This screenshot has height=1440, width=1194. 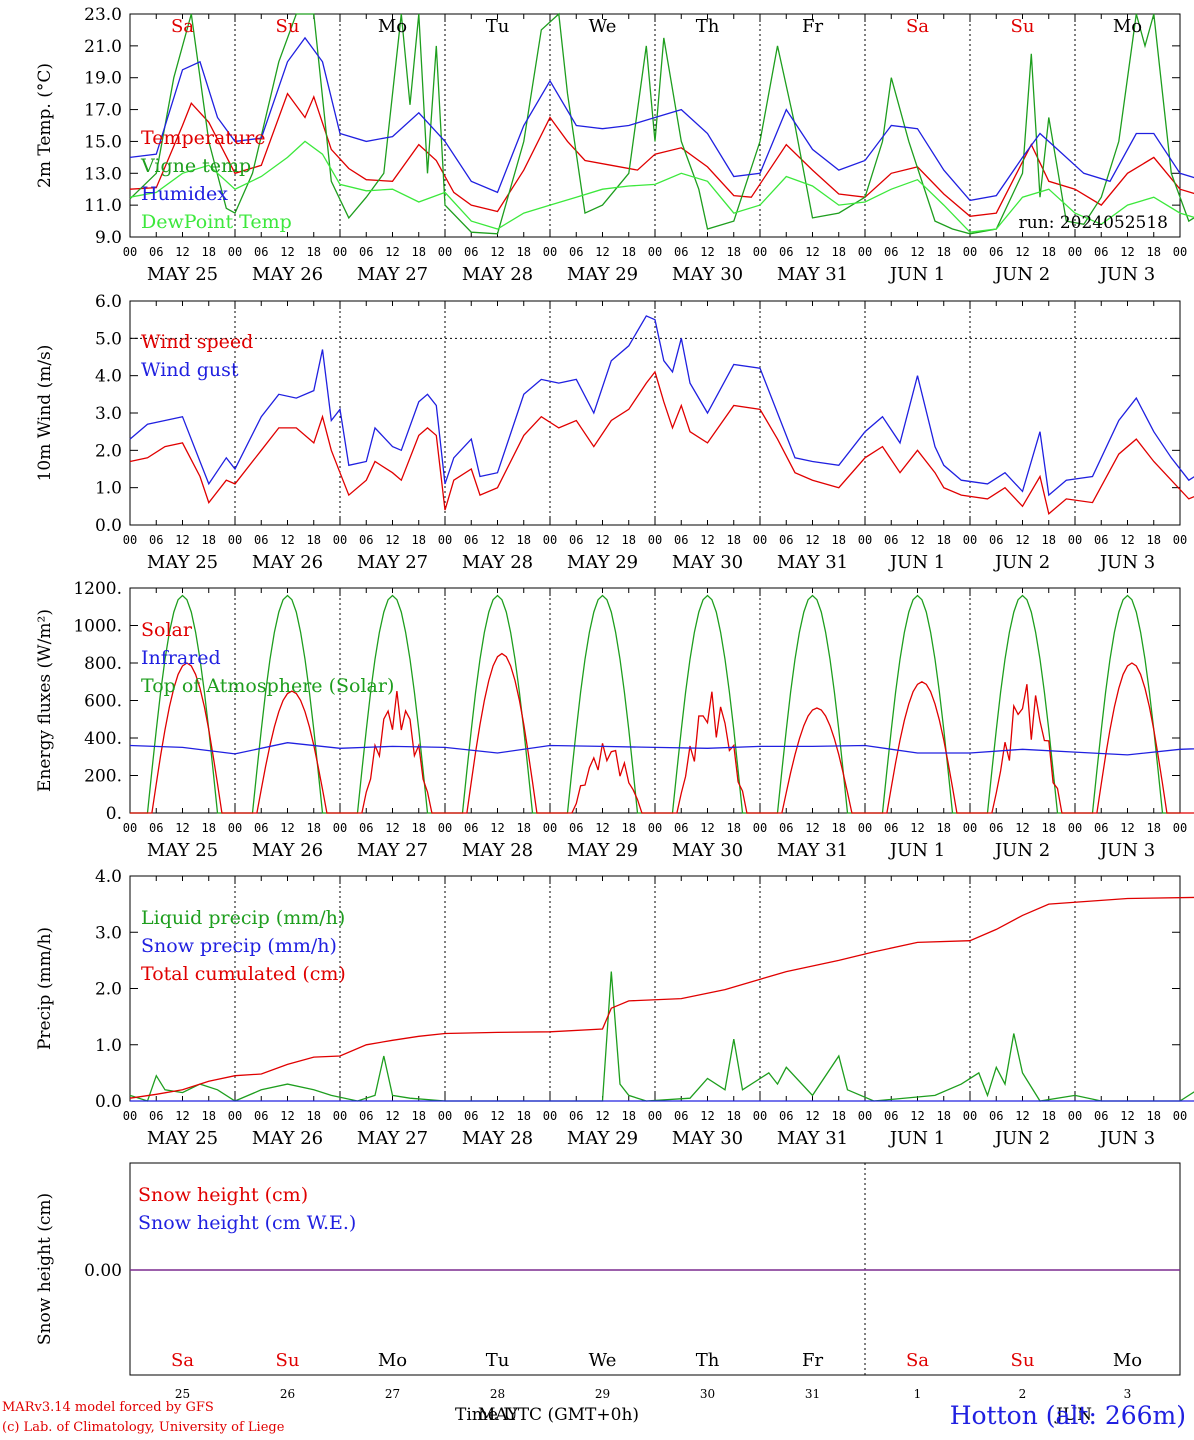 I want to click on y-tick-label: 13.0, so click(x=103, y=174).